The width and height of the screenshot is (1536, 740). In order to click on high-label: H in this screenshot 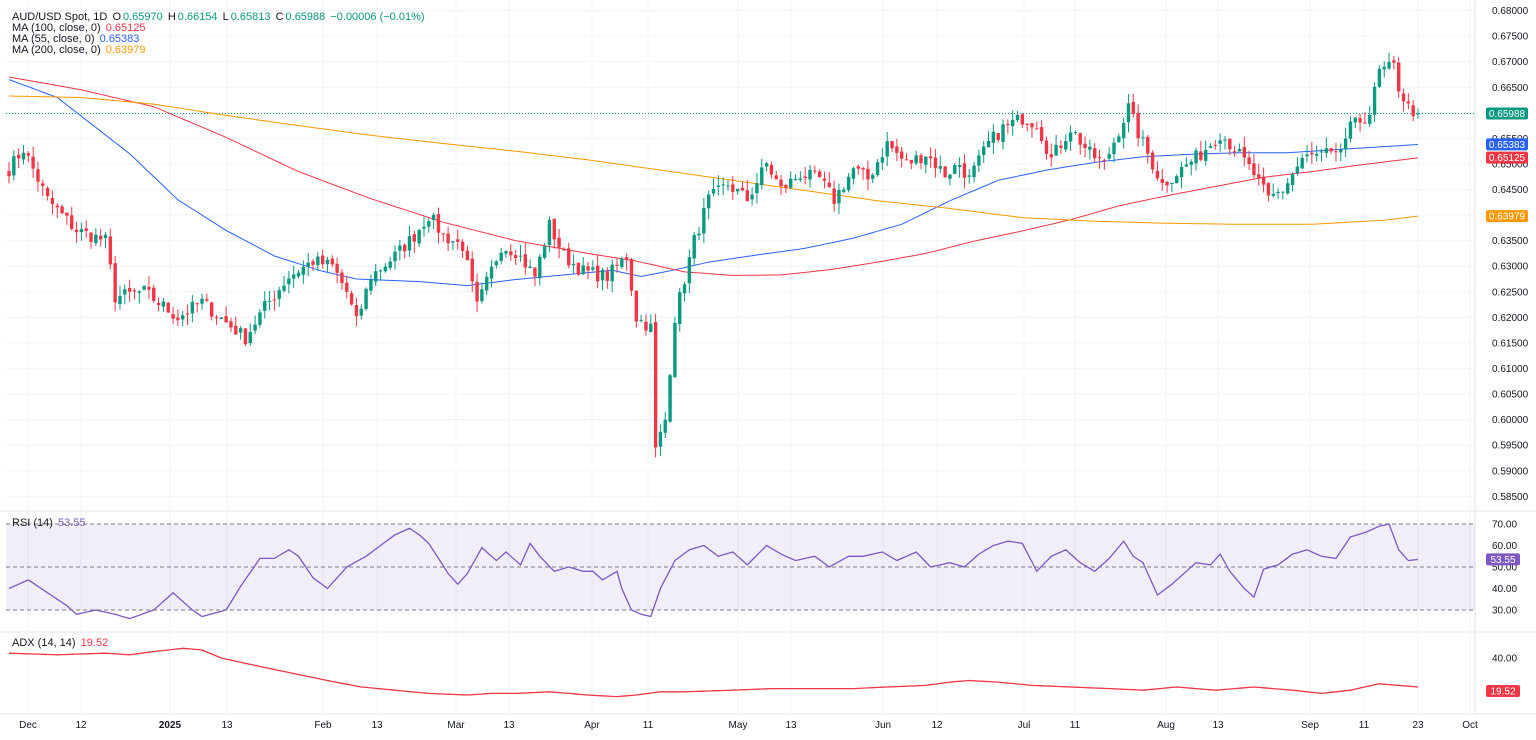, I will do `click(171, 17)`.